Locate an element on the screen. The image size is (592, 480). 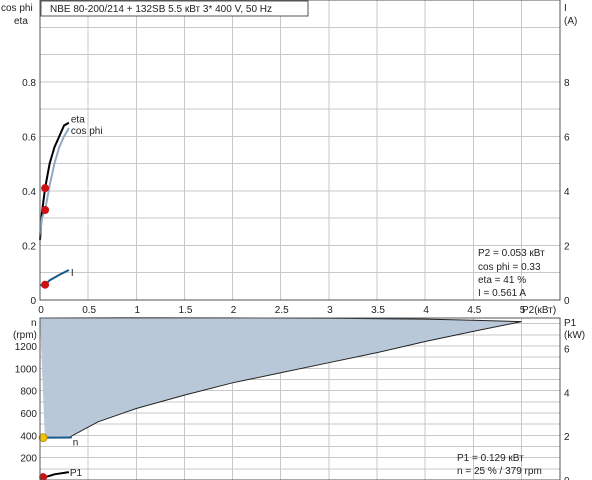
x-tick-label: 4 is located at coordinates (426, 310).